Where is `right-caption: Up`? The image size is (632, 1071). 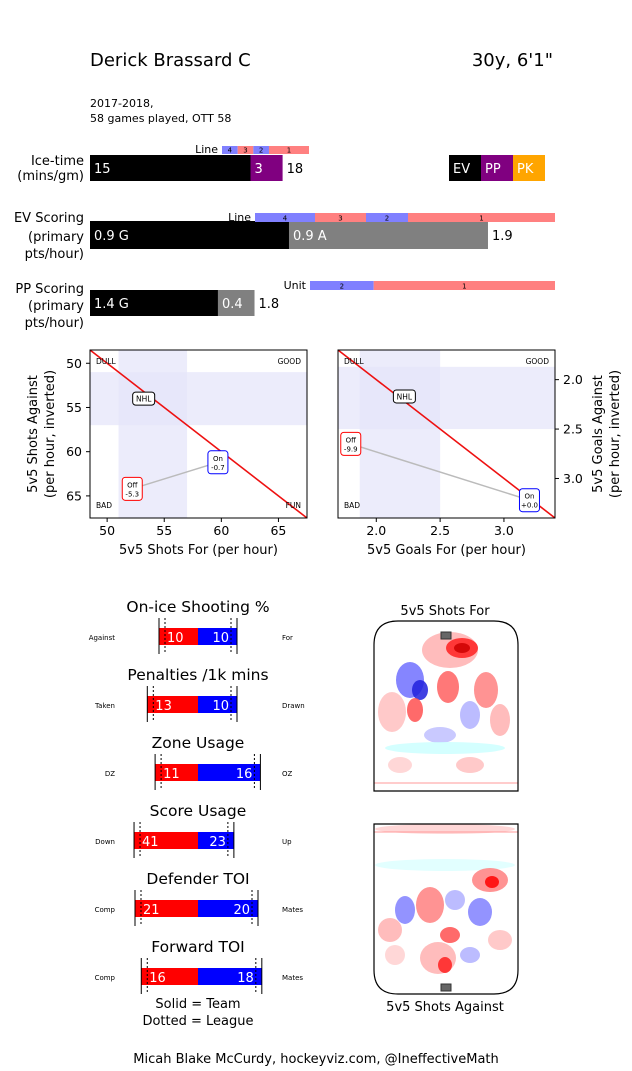
right-caption: Up is located at coordinates (287, 842).